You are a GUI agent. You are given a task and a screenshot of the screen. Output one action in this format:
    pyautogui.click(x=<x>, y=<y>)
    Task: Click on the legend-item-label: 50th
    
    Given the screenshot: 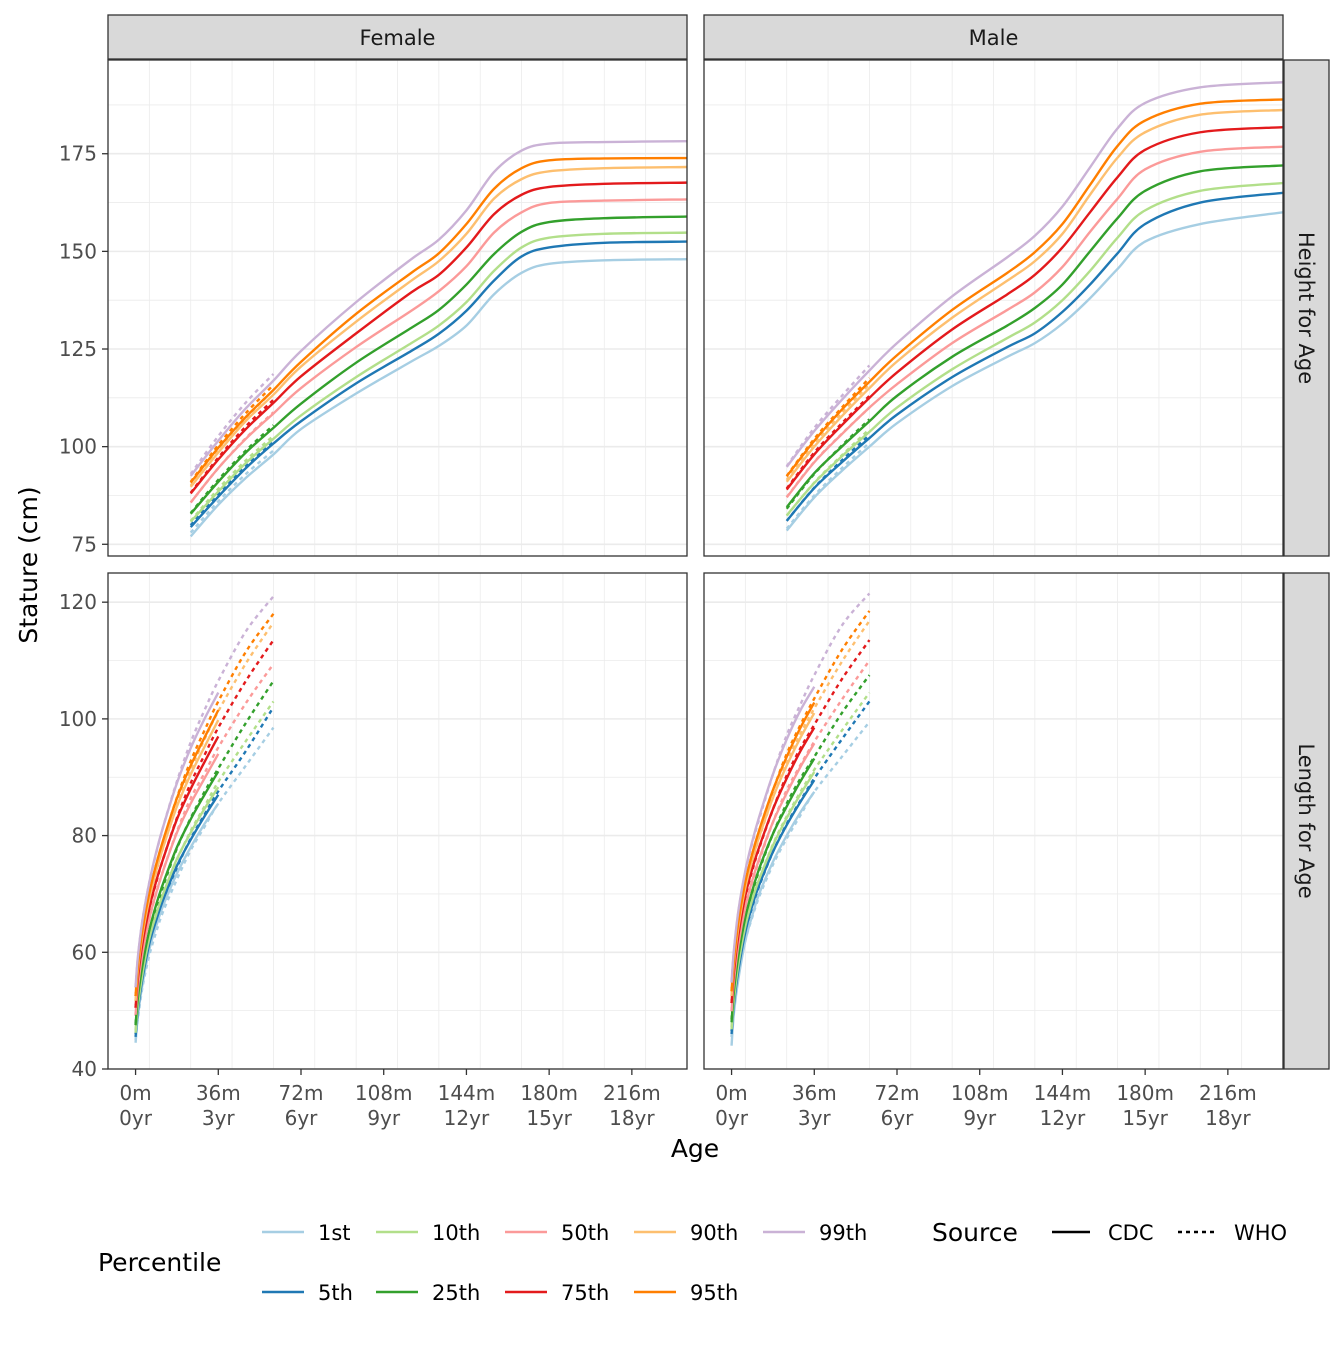 What is the action you would take?
    pyautogui.click(x=585, y=1233)
    